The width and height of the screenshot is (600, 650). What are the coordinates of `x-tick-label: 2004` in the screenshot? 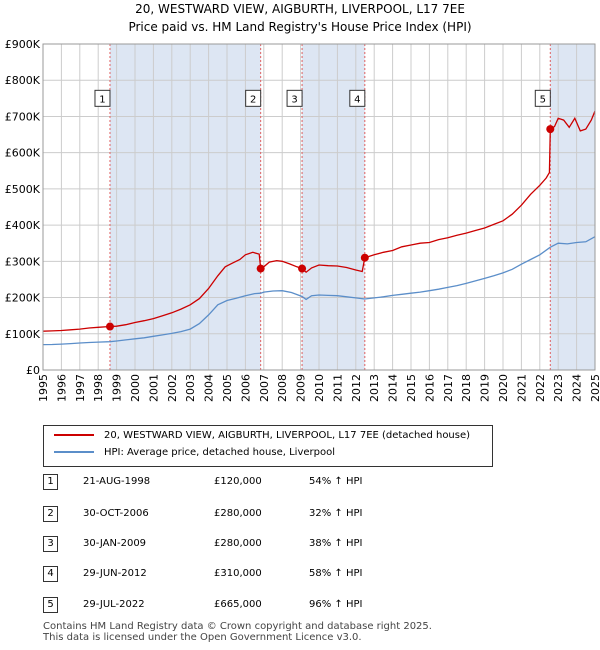 It's located at (209, 388).